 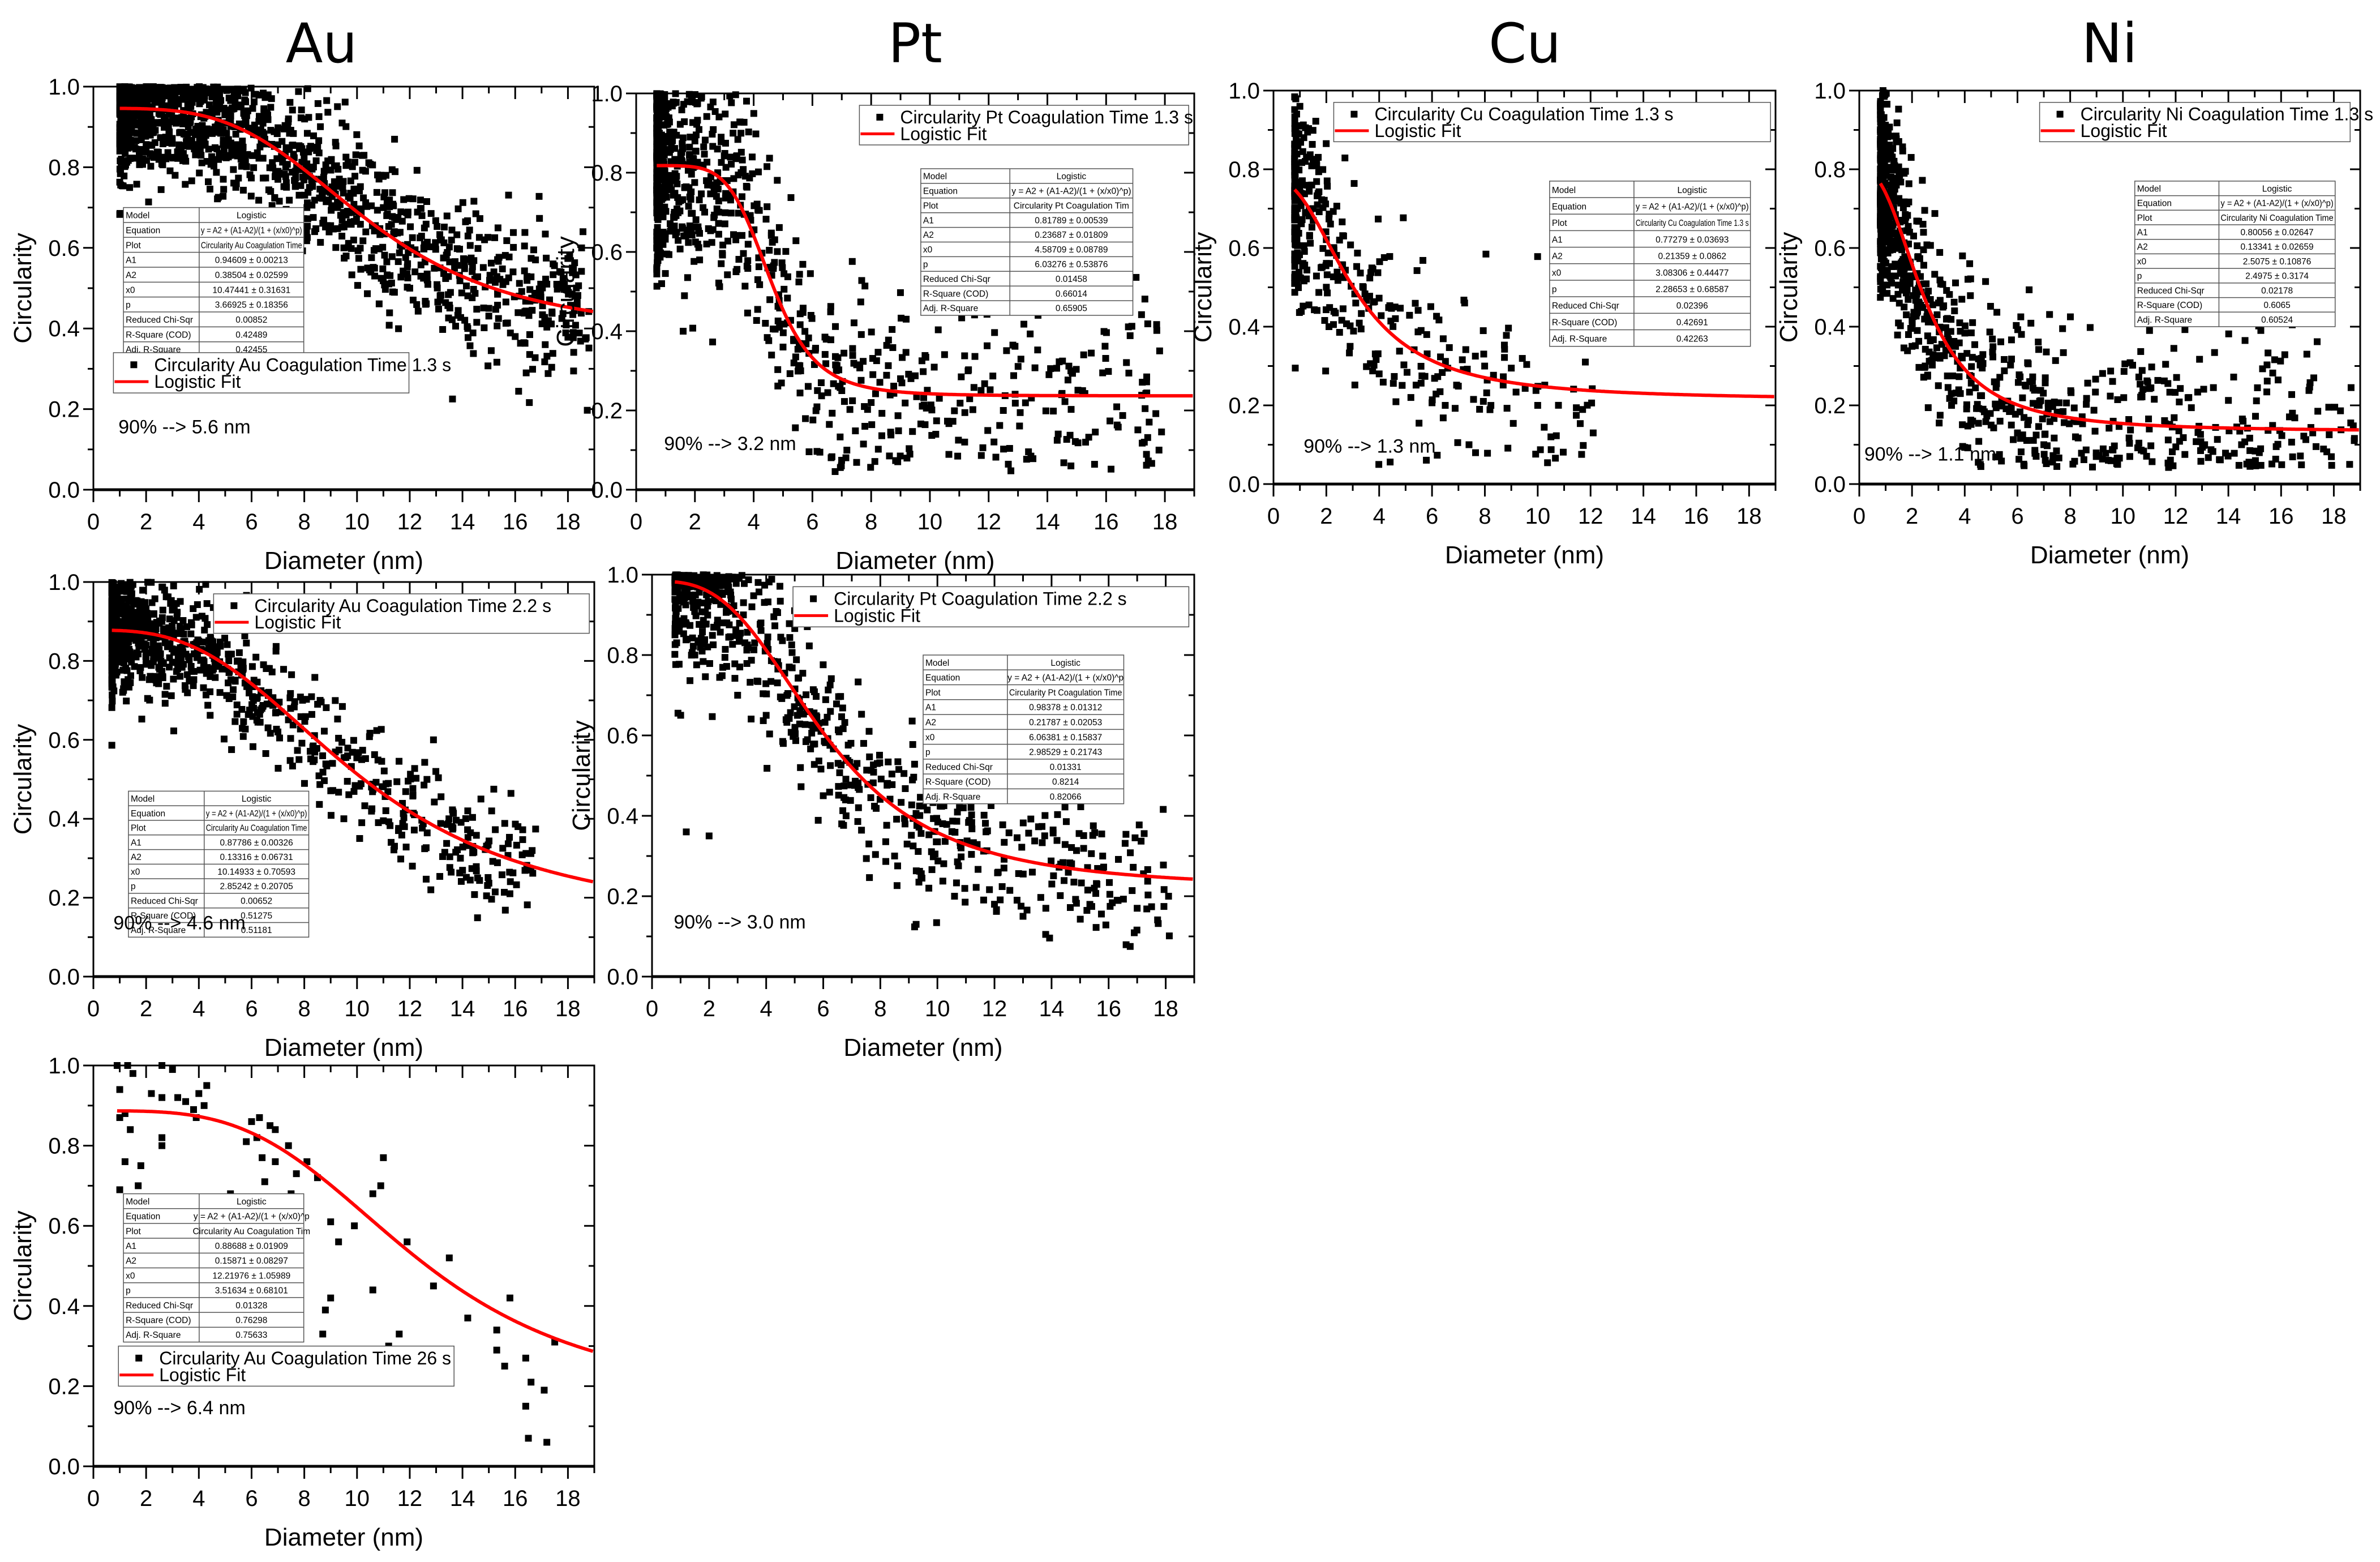 I want to click on y-axis-ticks: 0.00.20.40.60.81.0, so click(x=321, y=289).